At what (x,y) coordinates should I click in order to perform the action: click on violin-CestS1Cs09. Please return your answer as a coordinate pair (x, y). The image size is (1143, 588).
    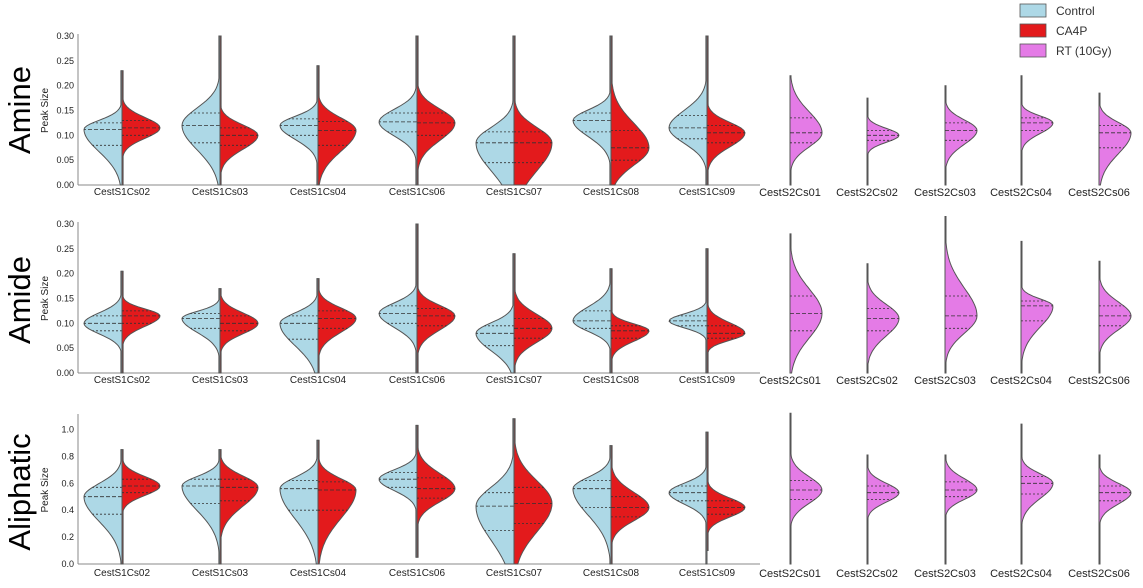
    Looking at the image, I should click on (707, 311).